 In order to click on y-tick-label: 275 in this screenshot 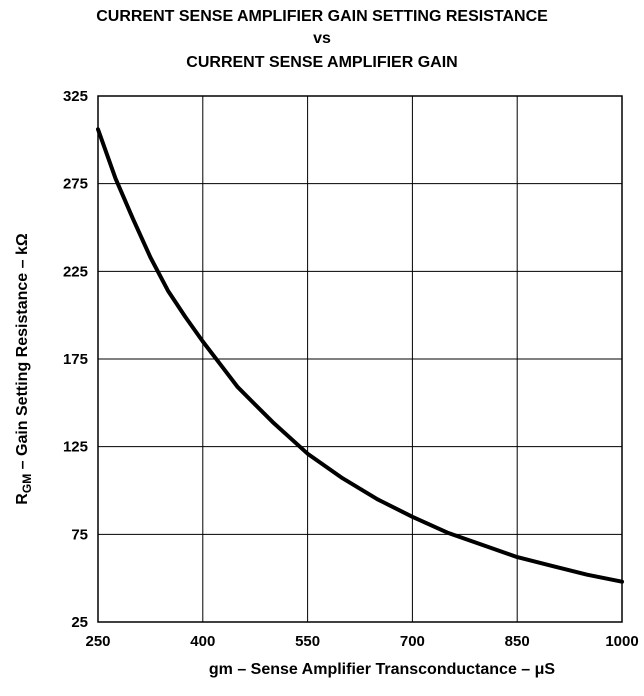, I will do `click(75, 184)`.